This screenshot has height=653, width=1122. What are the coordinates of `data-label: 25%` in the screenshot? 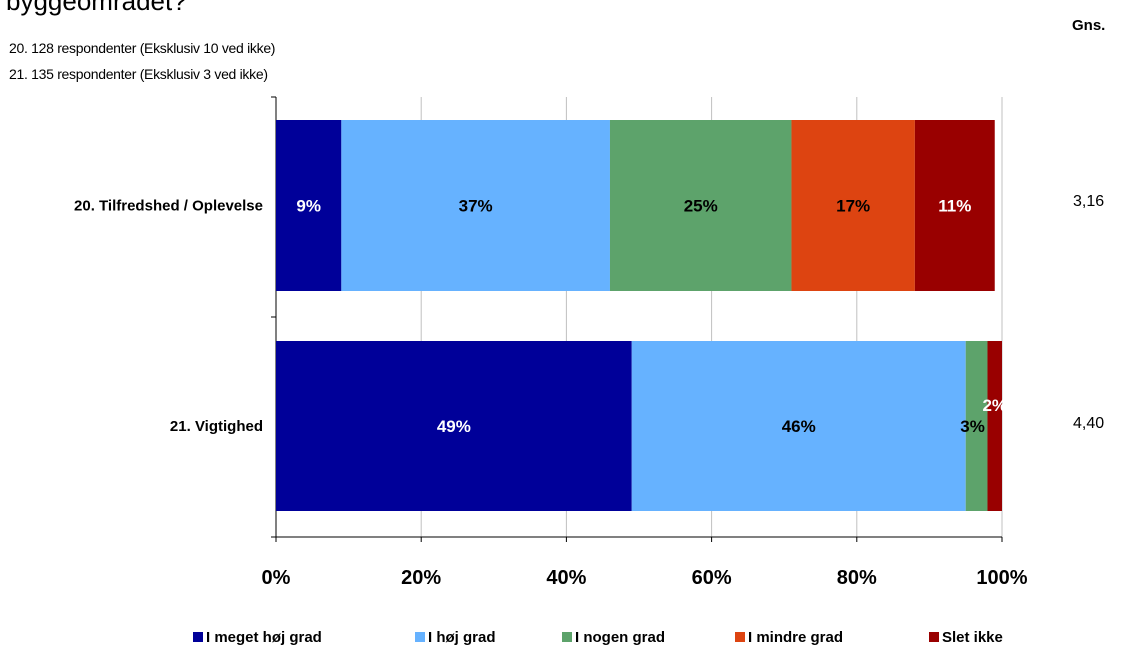 It's located at (701, 206).